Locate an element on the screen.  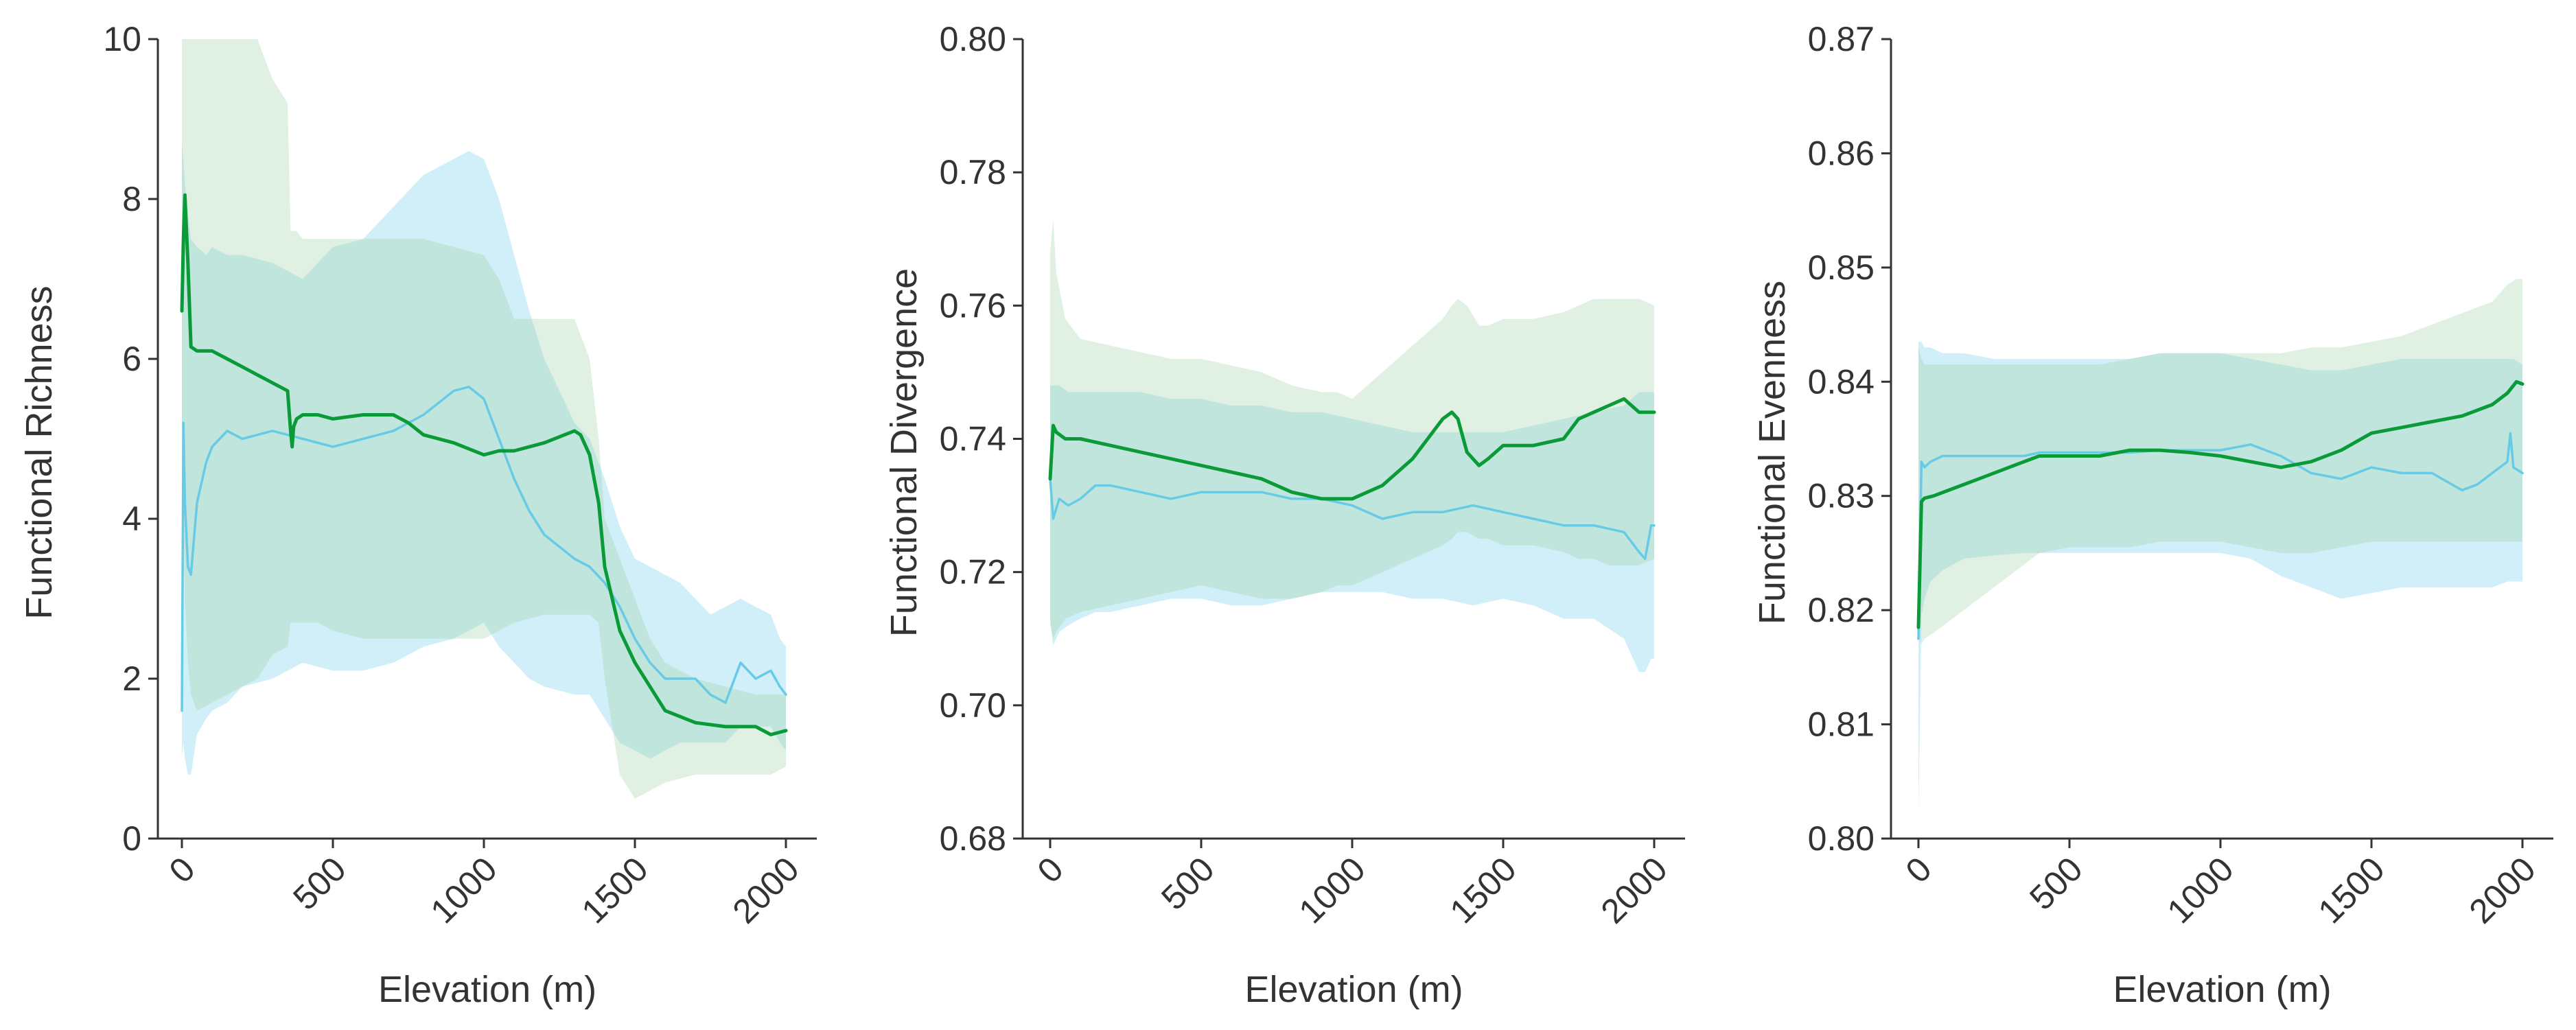
y-tick-label: 2 is located at coordinates (131, 678).